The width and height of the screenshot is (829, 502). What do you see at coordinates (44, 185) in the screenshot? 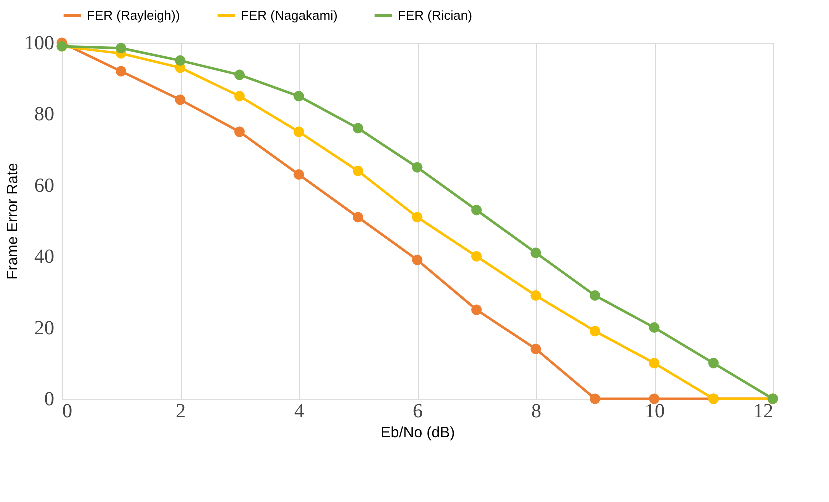
I see `y-tick-label: 60` at bounding box center [44, 185].